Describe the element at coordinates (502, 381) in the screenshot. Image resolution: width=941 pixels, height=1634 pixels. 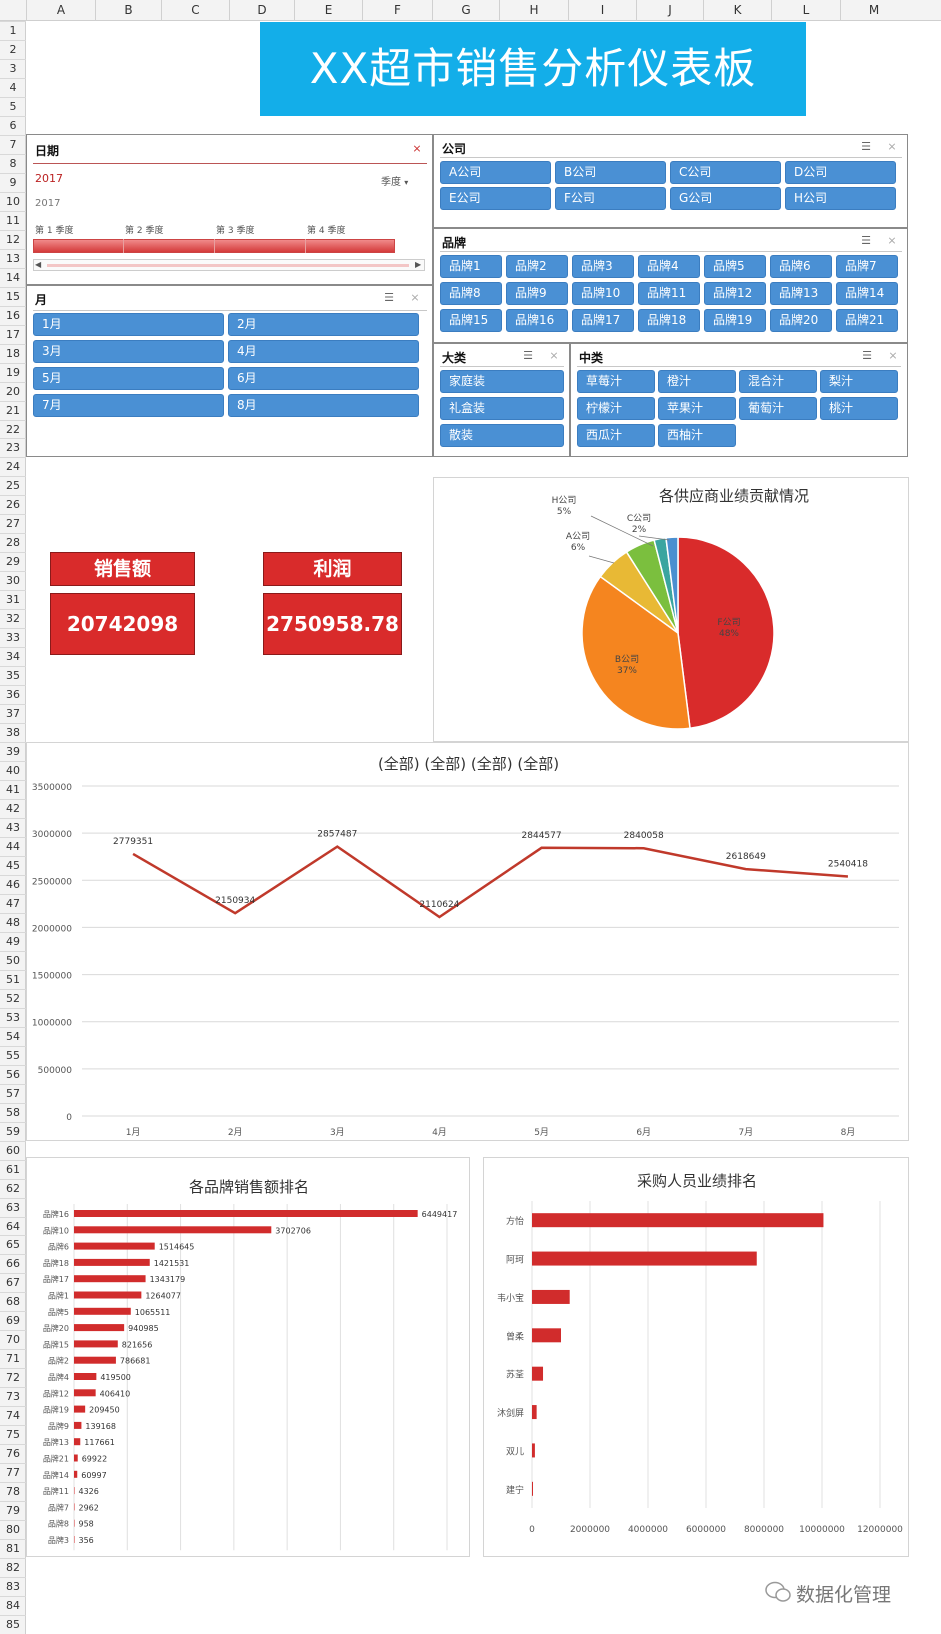
I see `category-button-1: 家庭装` at that location.